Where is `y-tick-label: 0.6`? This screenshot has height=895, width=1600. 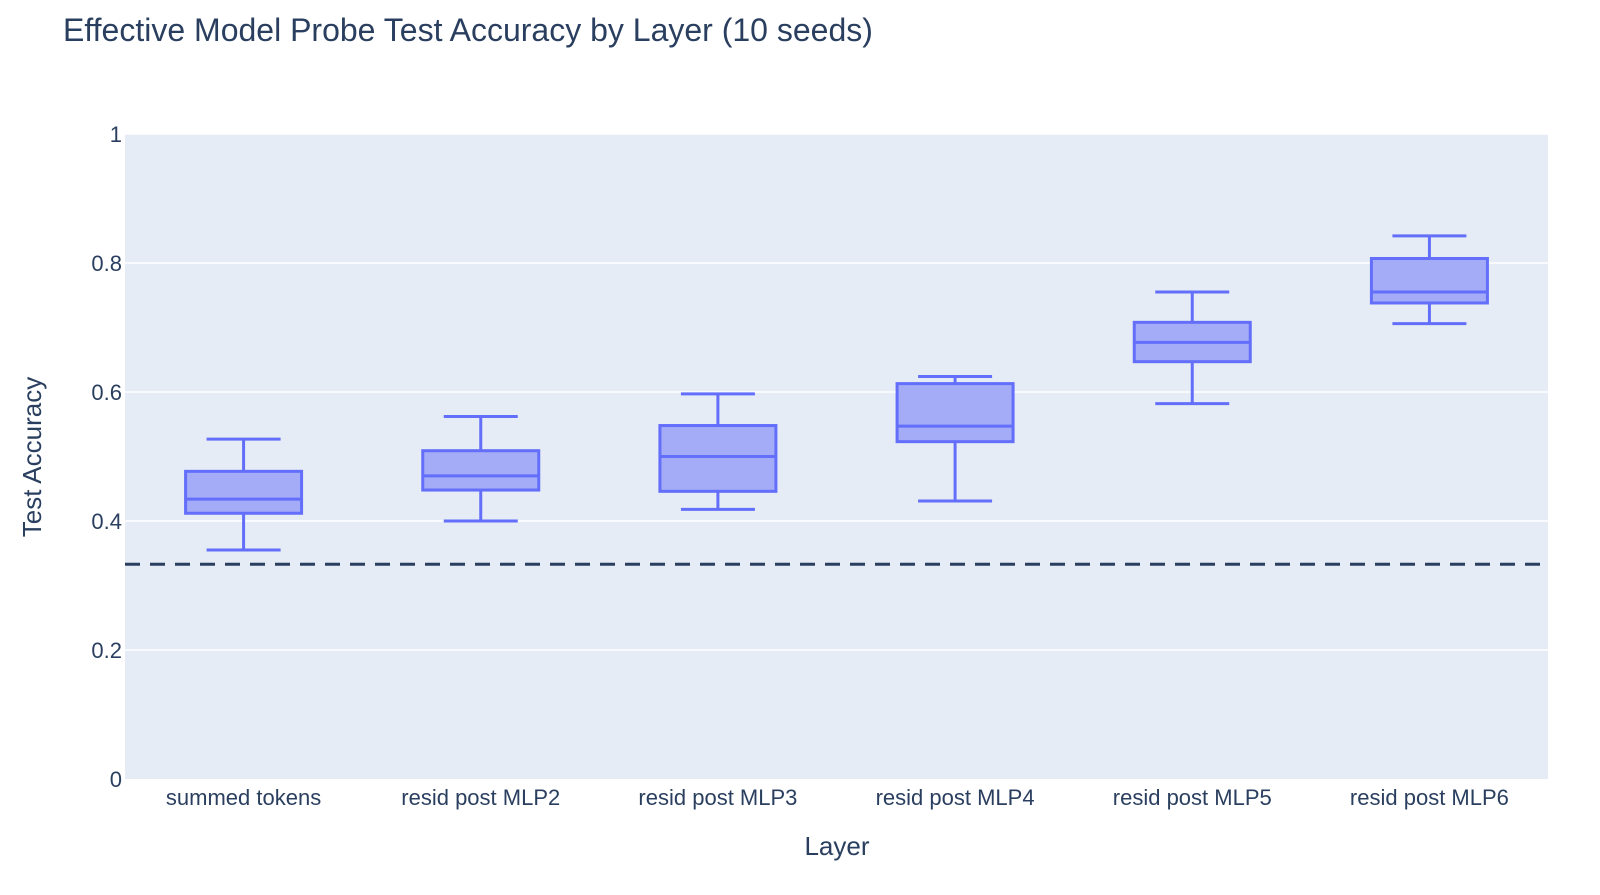 y-tick-label: 0.6 is located at coordinates (106, 392).